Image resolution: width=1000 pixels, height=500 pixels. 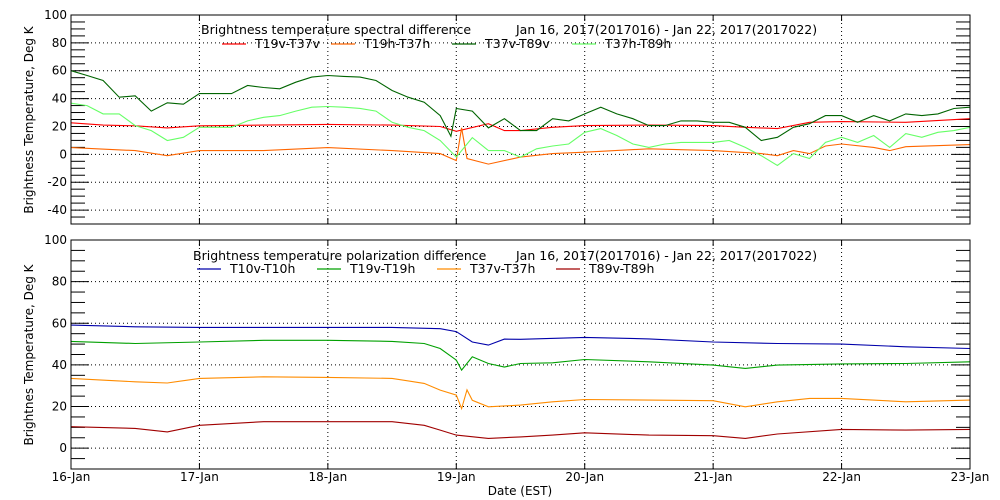 I want to click on series-line-t37v-t89v, so click(x=520, y=106).